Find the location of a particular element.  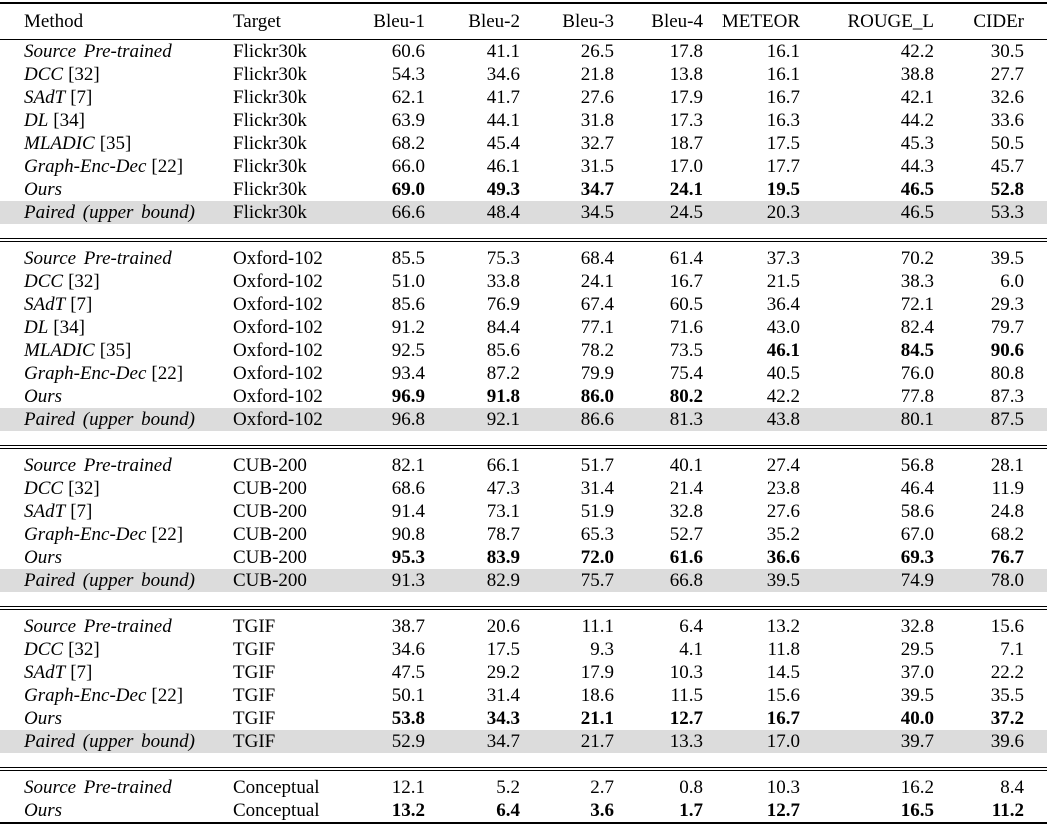

metric-cell: 32.7 is located at coordinates (597, 143).